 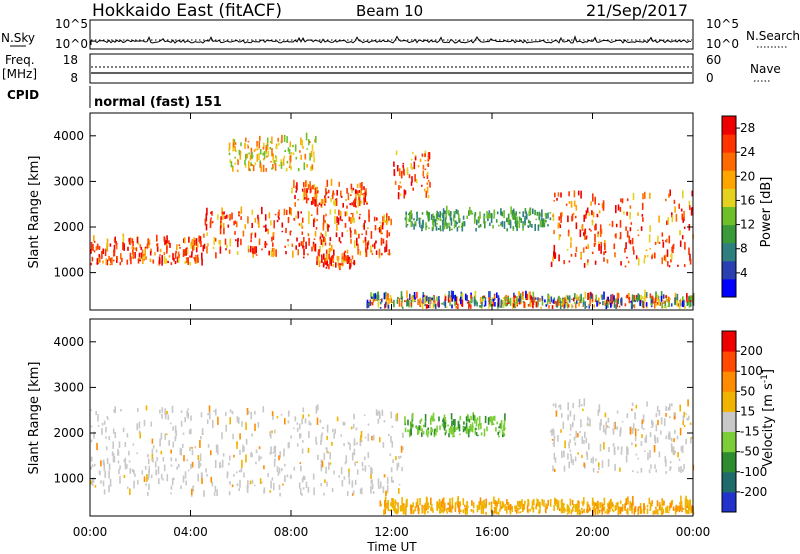 I want to click on power-colorbar-tick-label: 4, so click(x=744, y=273).